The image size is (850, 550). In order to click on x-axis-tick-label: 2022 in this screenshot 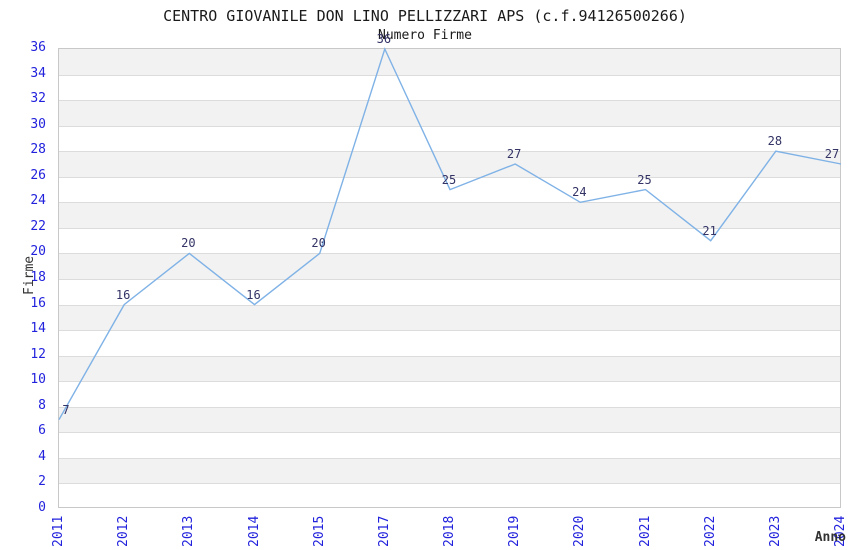, I will do `click(710, 531)`.